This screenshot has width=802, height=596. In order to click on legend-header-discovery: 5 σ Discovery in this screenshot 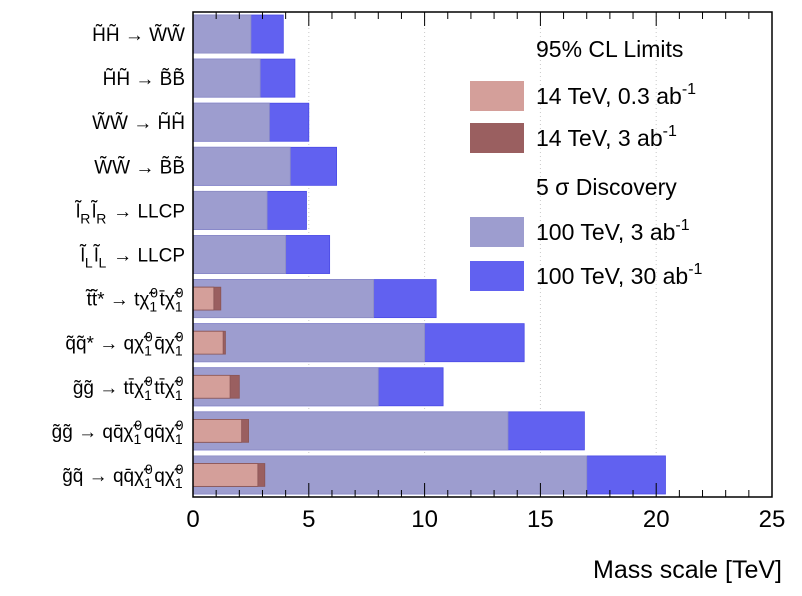, I will do `click(606, 187)`.